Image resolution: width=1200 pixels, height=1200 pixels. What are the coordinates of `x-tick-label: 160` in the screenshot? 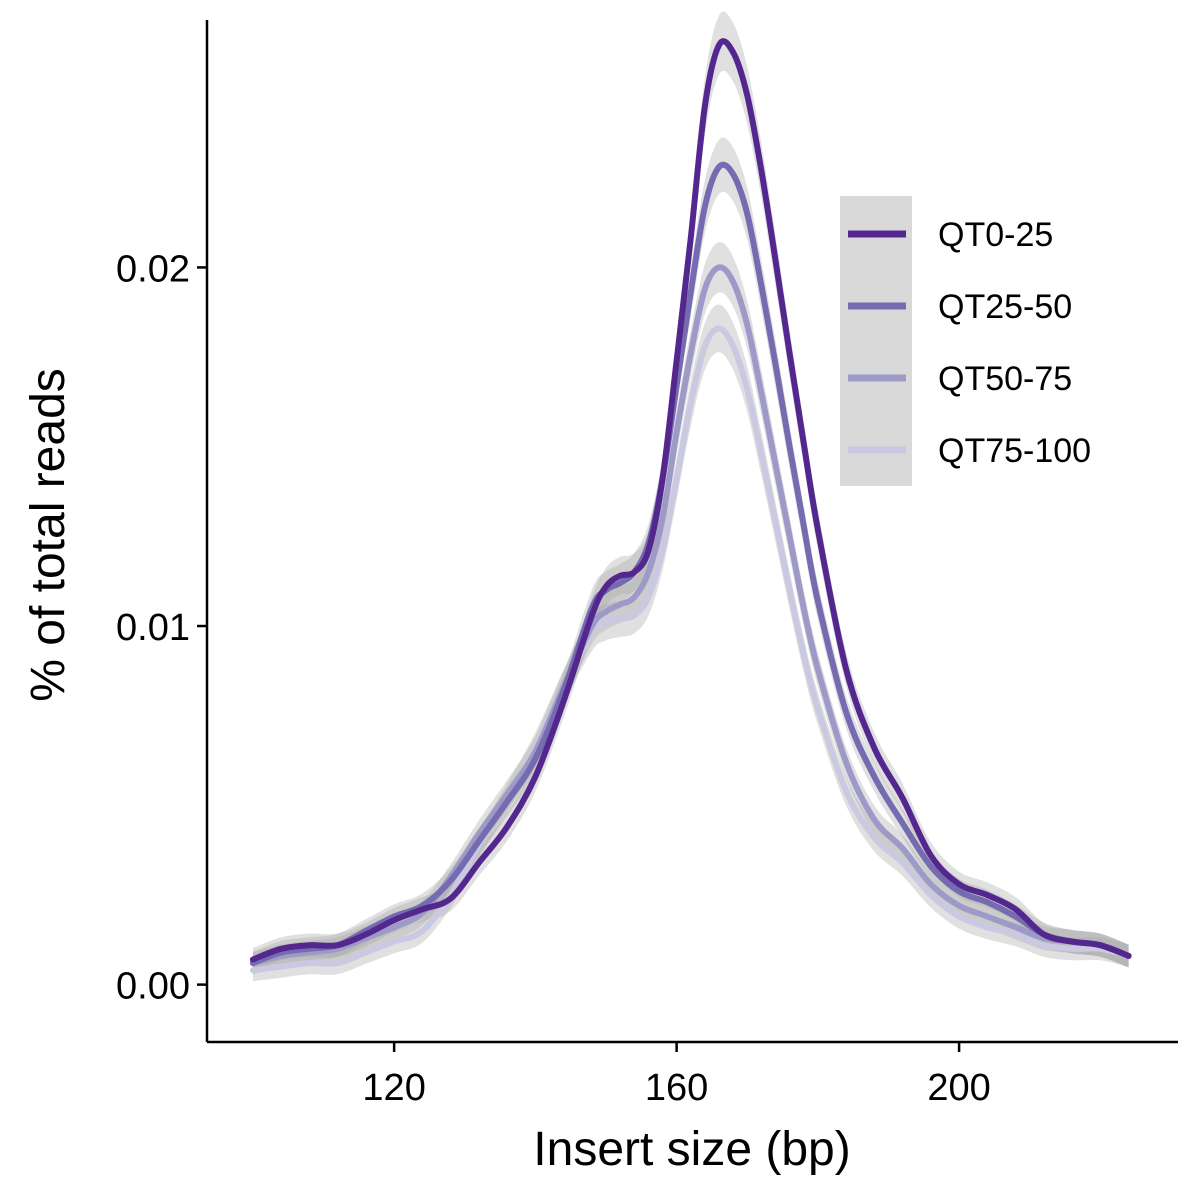 It's located at (676, 1088).